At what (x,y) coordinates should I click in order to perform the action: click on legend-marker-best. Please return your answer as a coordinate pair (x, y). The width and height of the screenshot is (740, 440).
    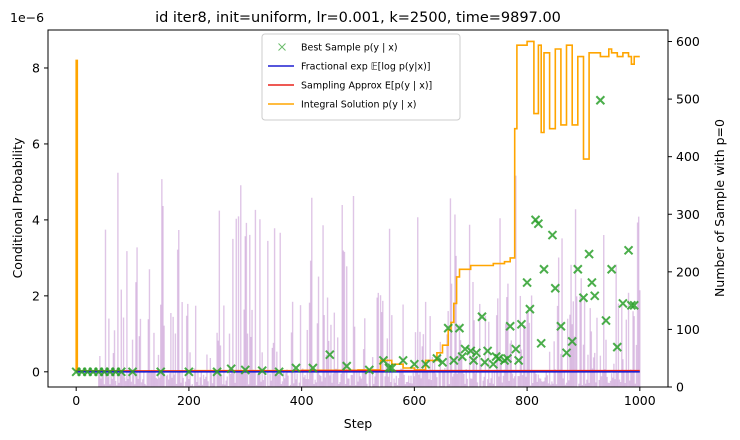
    Looking at the image, I should click on (282, 47).